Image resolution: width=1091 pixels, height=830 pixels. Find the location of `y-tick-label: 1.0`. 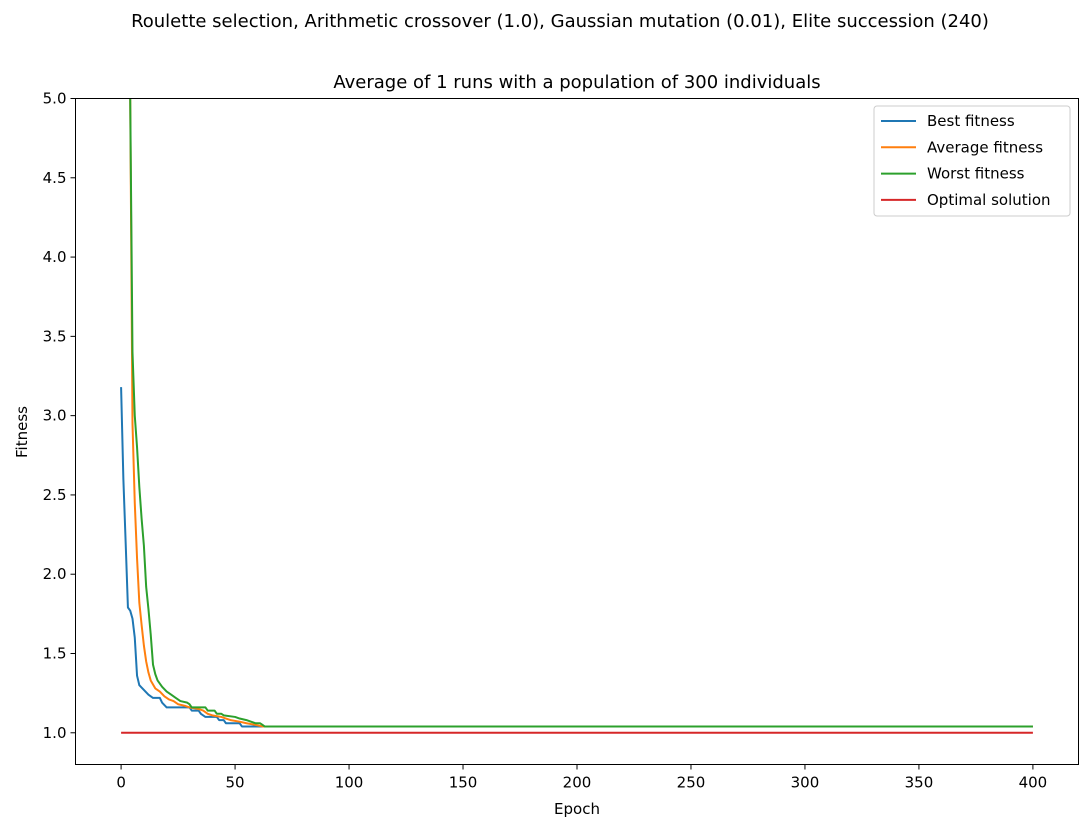

y-tick-label: 1.0 is located at coordinates (55, 733).